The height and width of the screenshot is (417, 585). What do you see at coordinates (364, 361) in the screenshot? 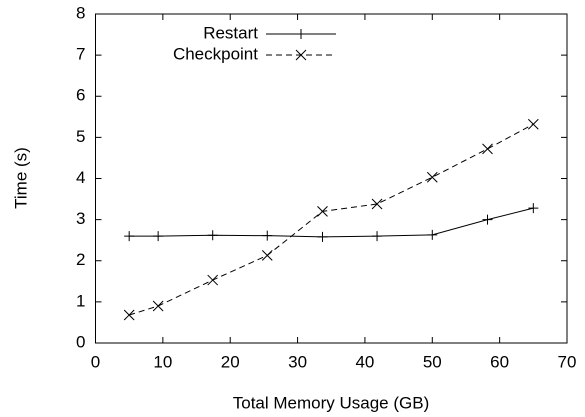
I see `x-tick-label: 40` at bounding box center [364, 361].